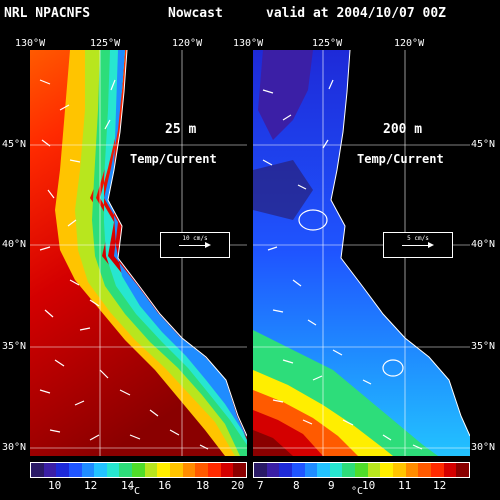 The width and height of the screenshot is (500, 500). I want to click on depth-label-25m: 25 m, so click(181, 129).